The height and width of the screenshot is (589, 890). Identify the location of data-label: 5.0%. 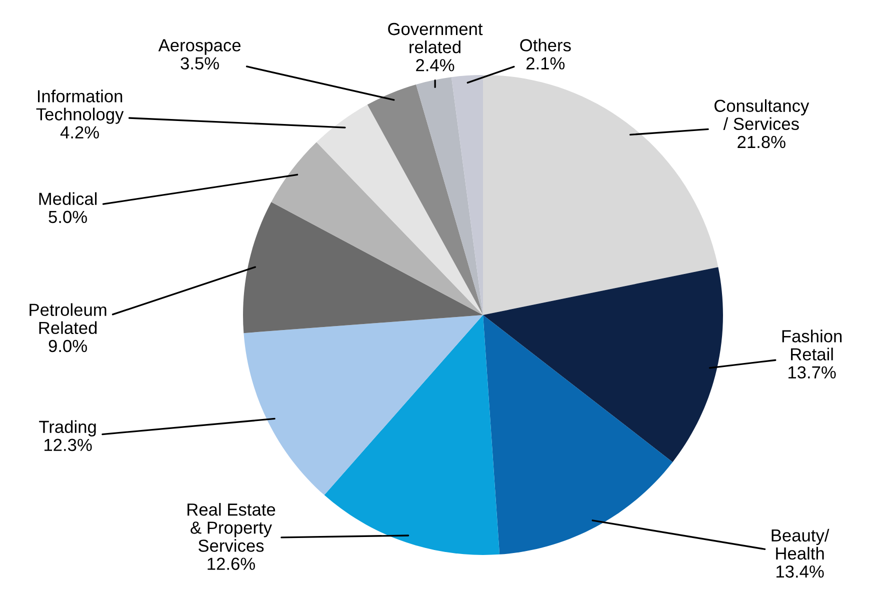
(67, 217).